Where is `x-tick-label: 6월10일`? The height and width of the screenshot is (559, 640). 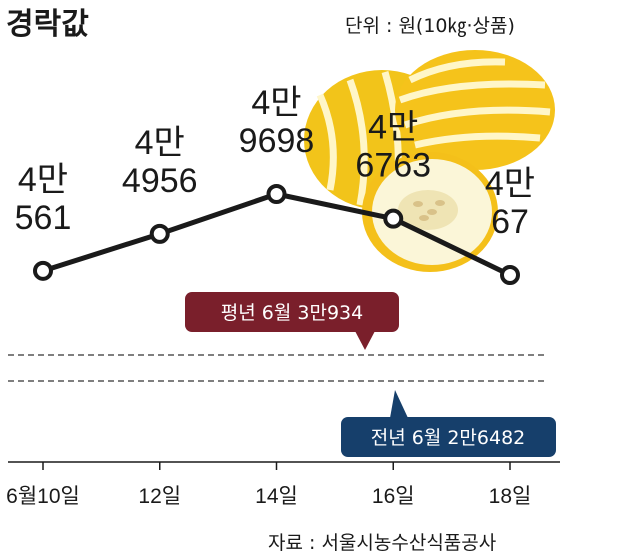 x-tick-label: 6월10일 is located at coordinates (43, 496).